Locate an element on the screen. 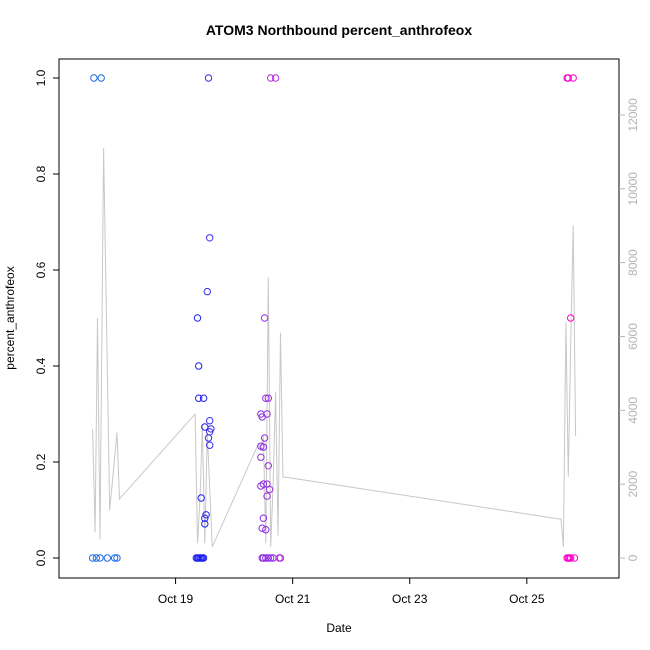 This screenshot has height=650, width=650. y-tick-label-1: 0.2 is located at coordinates (41, 461).